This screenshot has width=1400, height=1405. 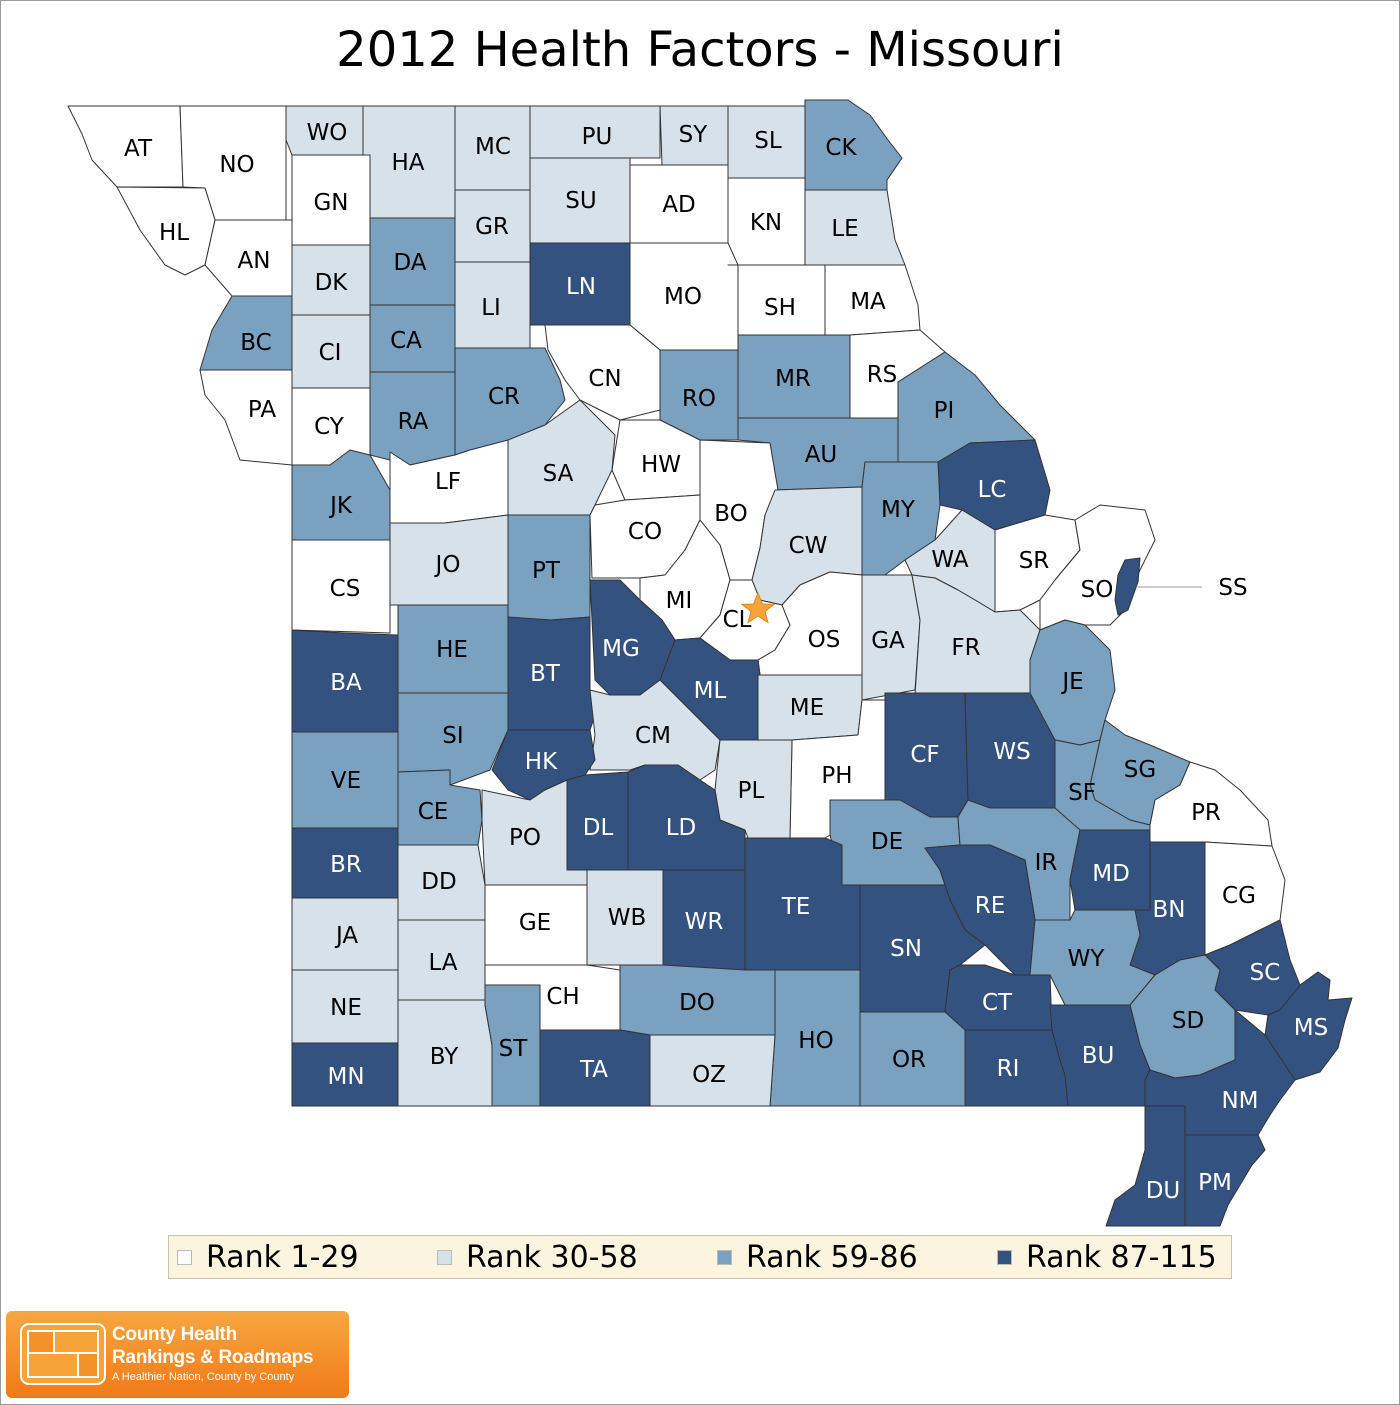 What do you see at coordinates (406, 341) in the screenshot?
I see `county-label-ca: CA` at bounding box center [406, 341].